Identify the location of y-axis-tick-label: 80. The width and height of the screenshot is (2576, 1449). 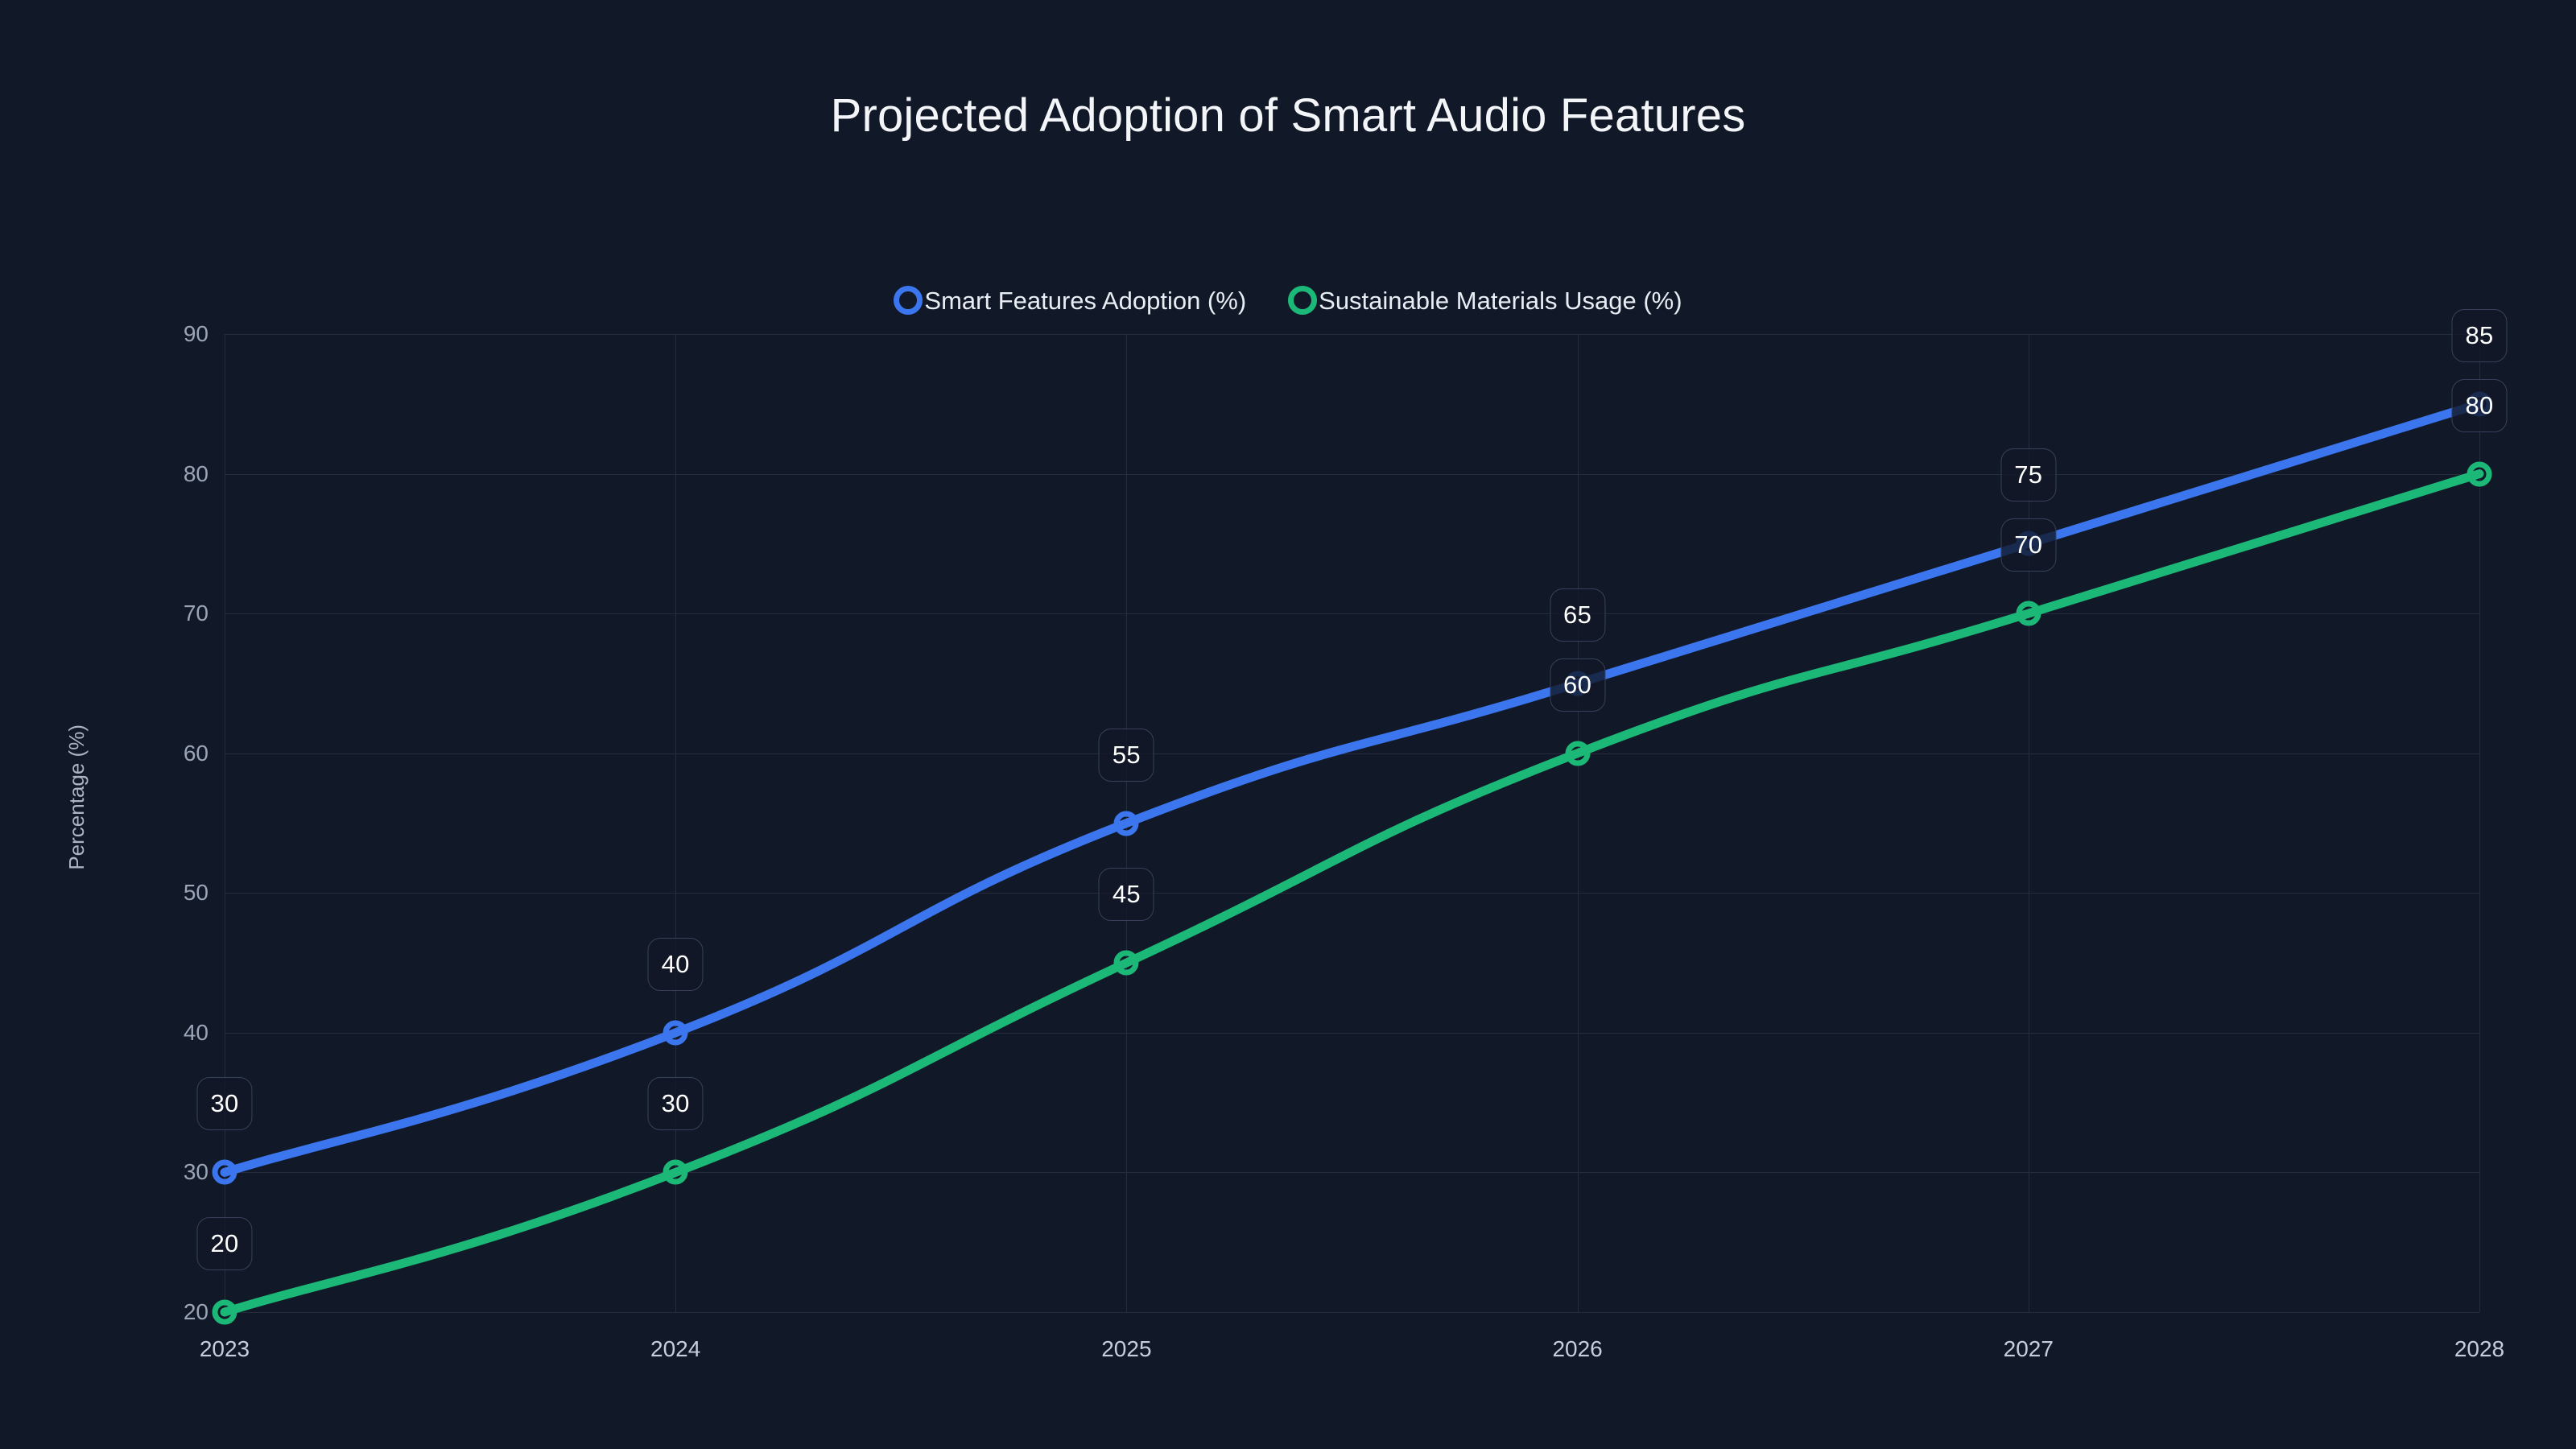
(195, 473).